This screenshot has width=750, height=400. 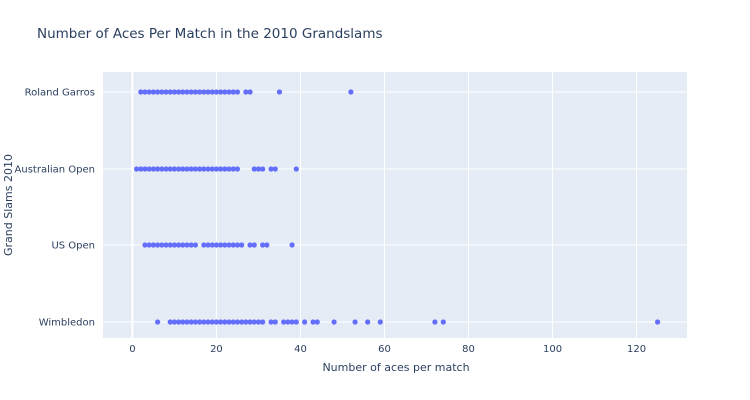 I want to click on x-tick-label: 80, so click(x=468, y=349).